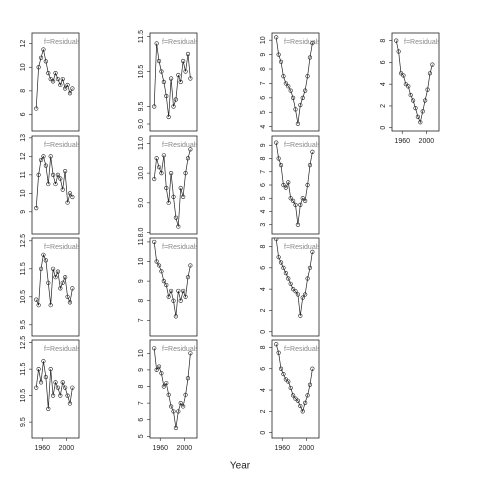 The height and width of the screenshot is (480, 480). I want to click on panel-frame, so click(55, 185).